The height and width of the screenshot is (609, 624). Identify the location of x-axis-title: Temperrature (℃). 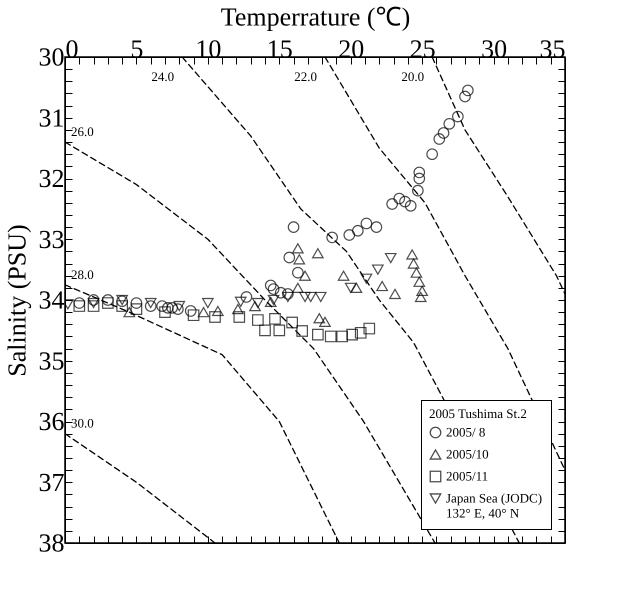
(315, 17).